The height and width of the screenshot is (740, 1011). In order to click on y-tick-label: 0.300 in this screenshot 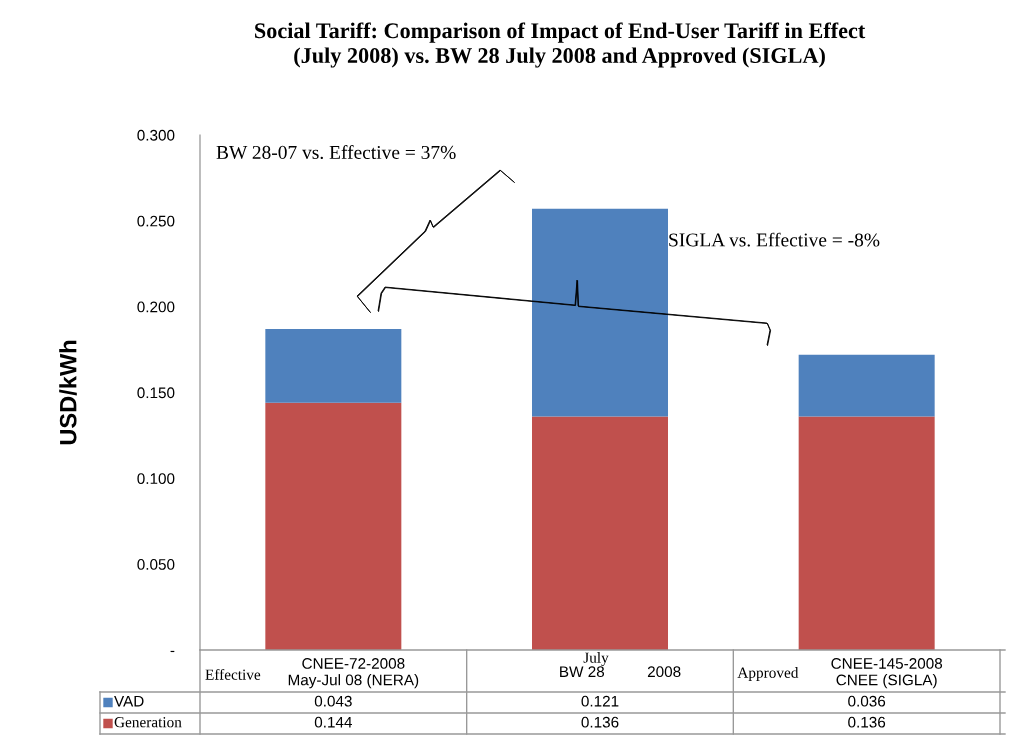, I will do `click(156, 135)`.